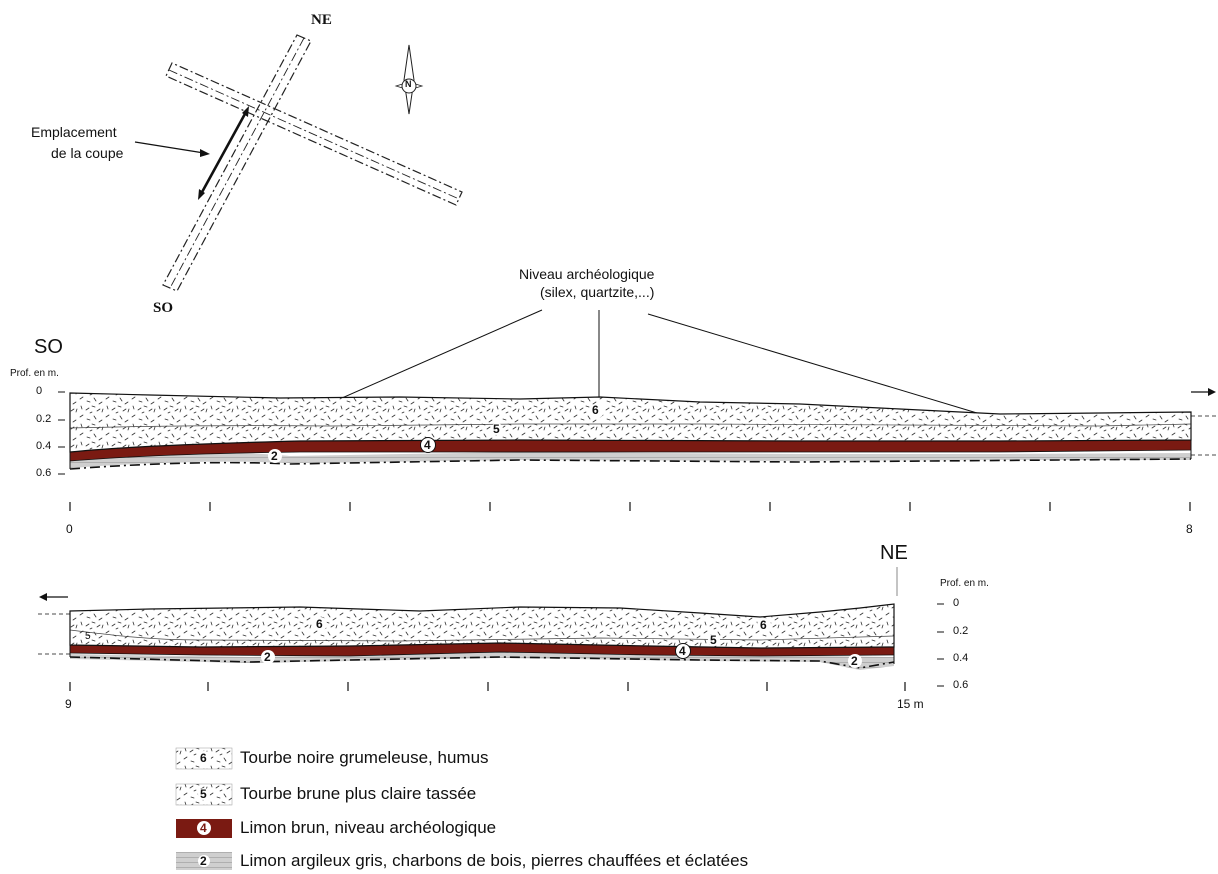 This screenshot has height=874, width=1218. What do you see at coordinates (597, 292) in the screenshot?
I see `annotation-line2: (silex, quartzite,...)` at bounding box center [597, 292].